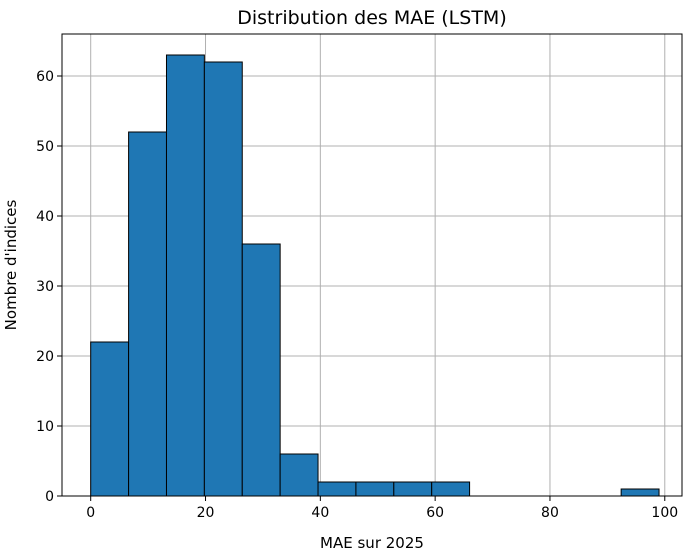  Describe the element at coordinates (372, 543) in the screenshot. I see `x-axis-label: MAE sur 2025` at that location.